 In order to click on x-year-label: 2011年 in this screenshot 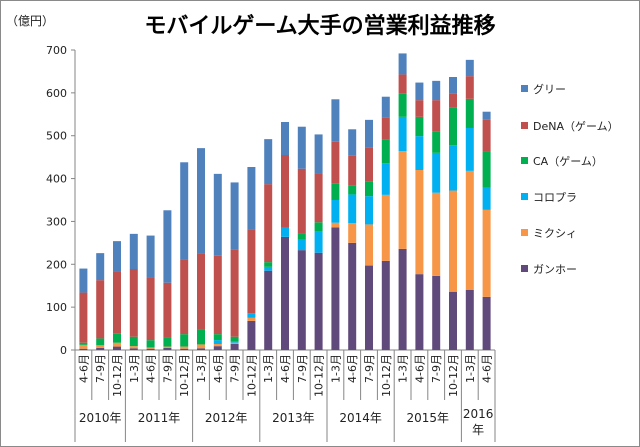, I will do `click(159, 418)`.